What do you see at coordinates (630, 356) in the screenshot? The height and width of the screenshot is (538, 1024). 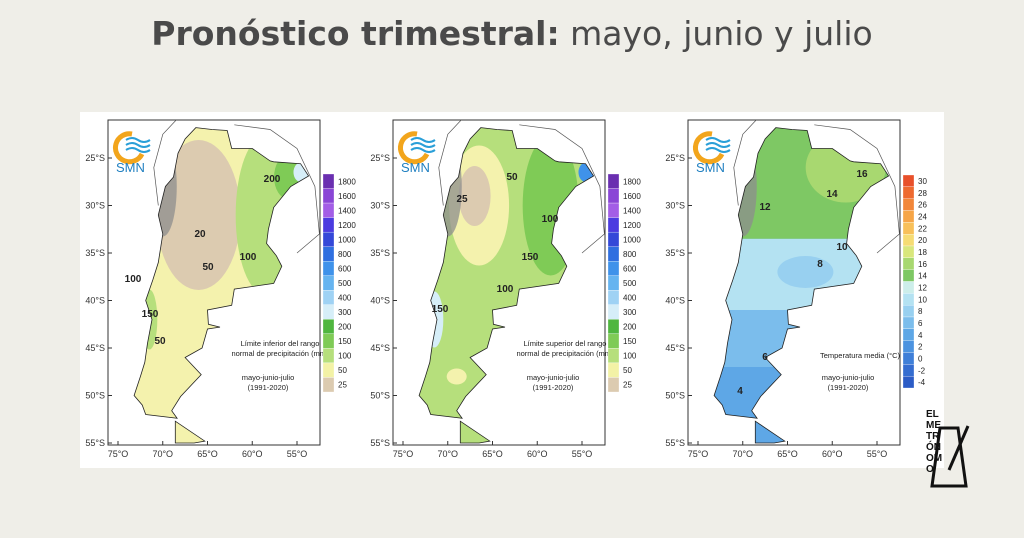 I see `legend-label: 100` at bounding box center [630, 356].